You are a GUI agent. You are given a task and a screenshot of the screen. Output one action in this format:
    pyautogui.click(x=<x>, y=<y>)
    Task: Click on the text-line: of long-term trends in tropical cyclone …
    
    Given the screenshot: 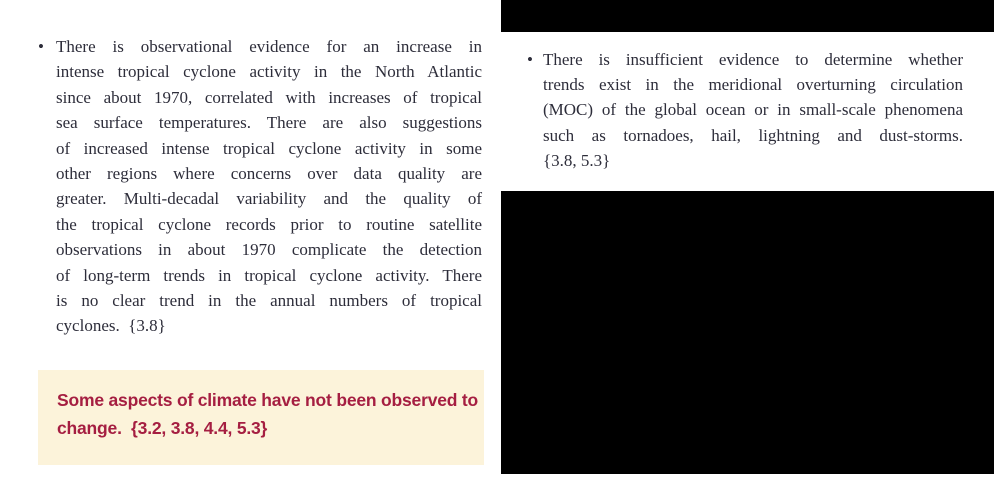 What is the action you would take?
    pyautogui.click(x=269, y=275)
    